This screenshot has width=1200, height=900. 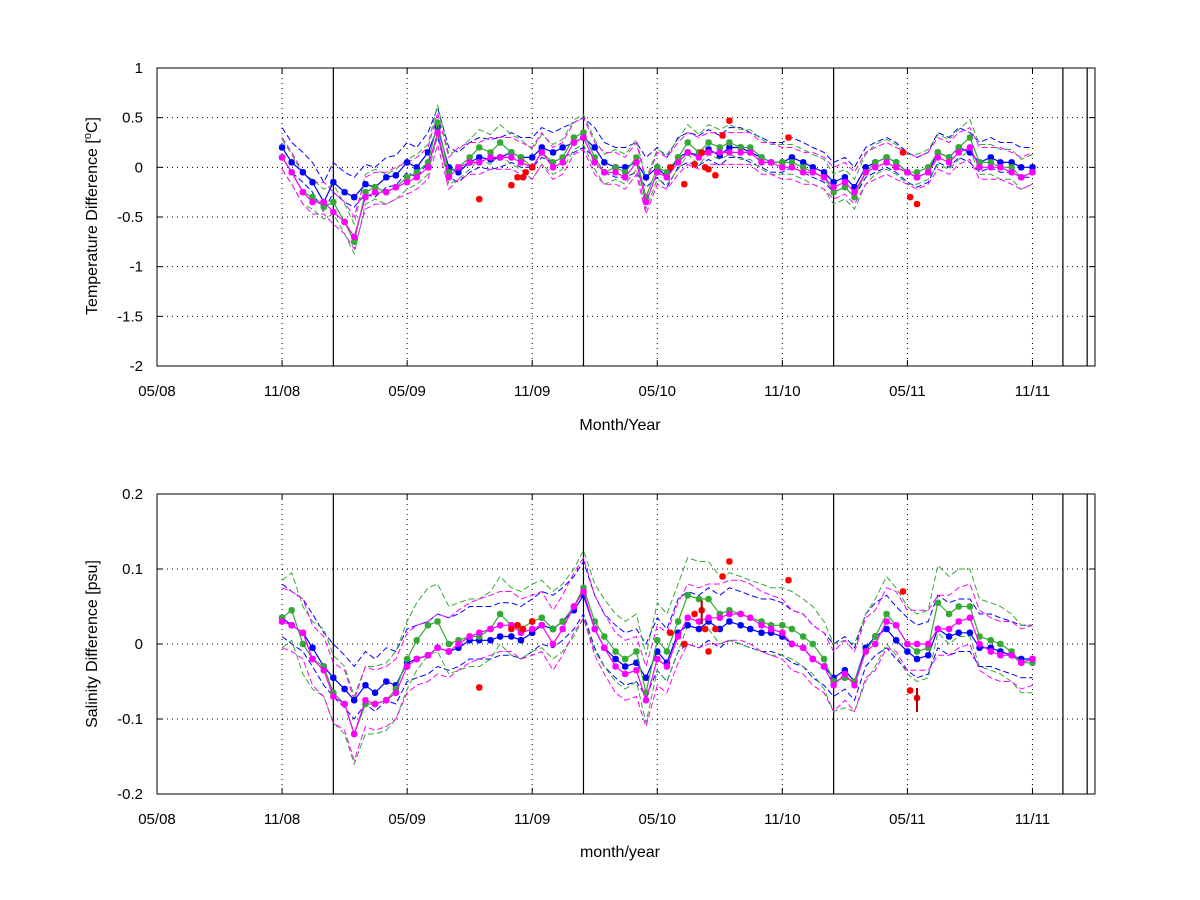 What do you see at coordinates (657, 174) in the screenshot?
I see `blue-envelope-line` at bounding box center [657, 174].